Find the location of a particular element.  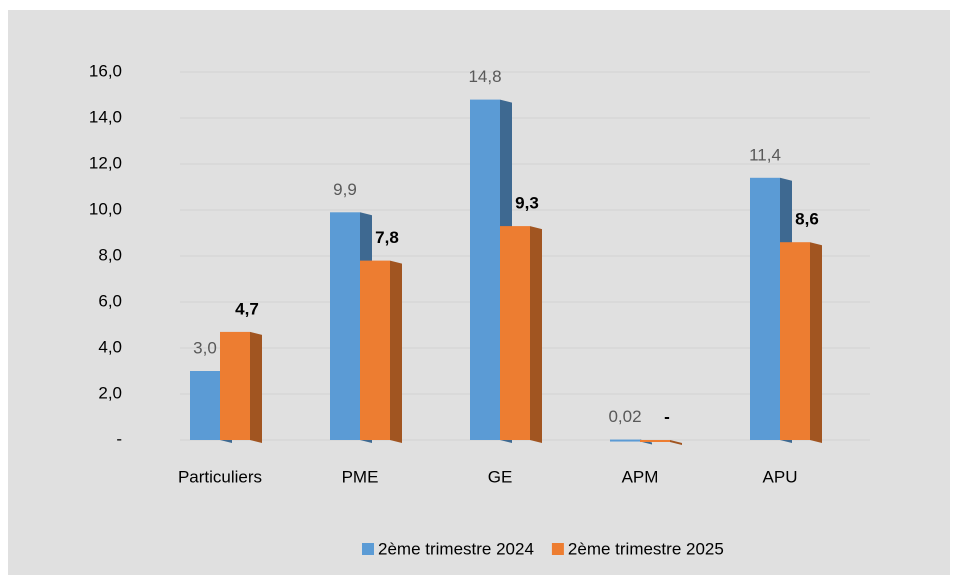

value-label: 3,0 is located at coordinates (205, 347).